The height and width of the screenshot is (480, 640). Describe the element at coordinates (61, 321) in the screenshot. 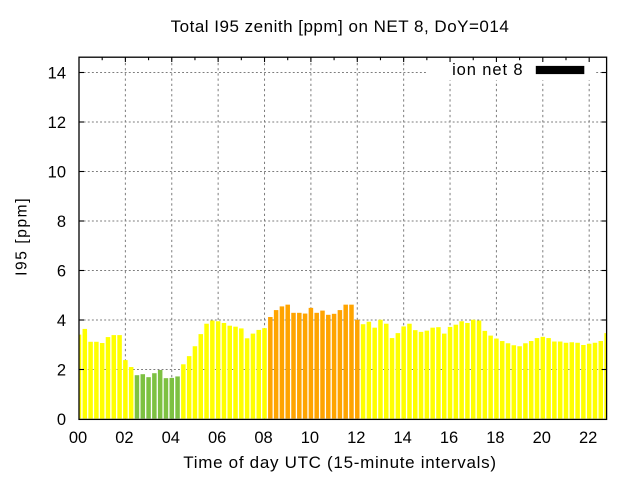

I see `svg-text: 4` at that location.